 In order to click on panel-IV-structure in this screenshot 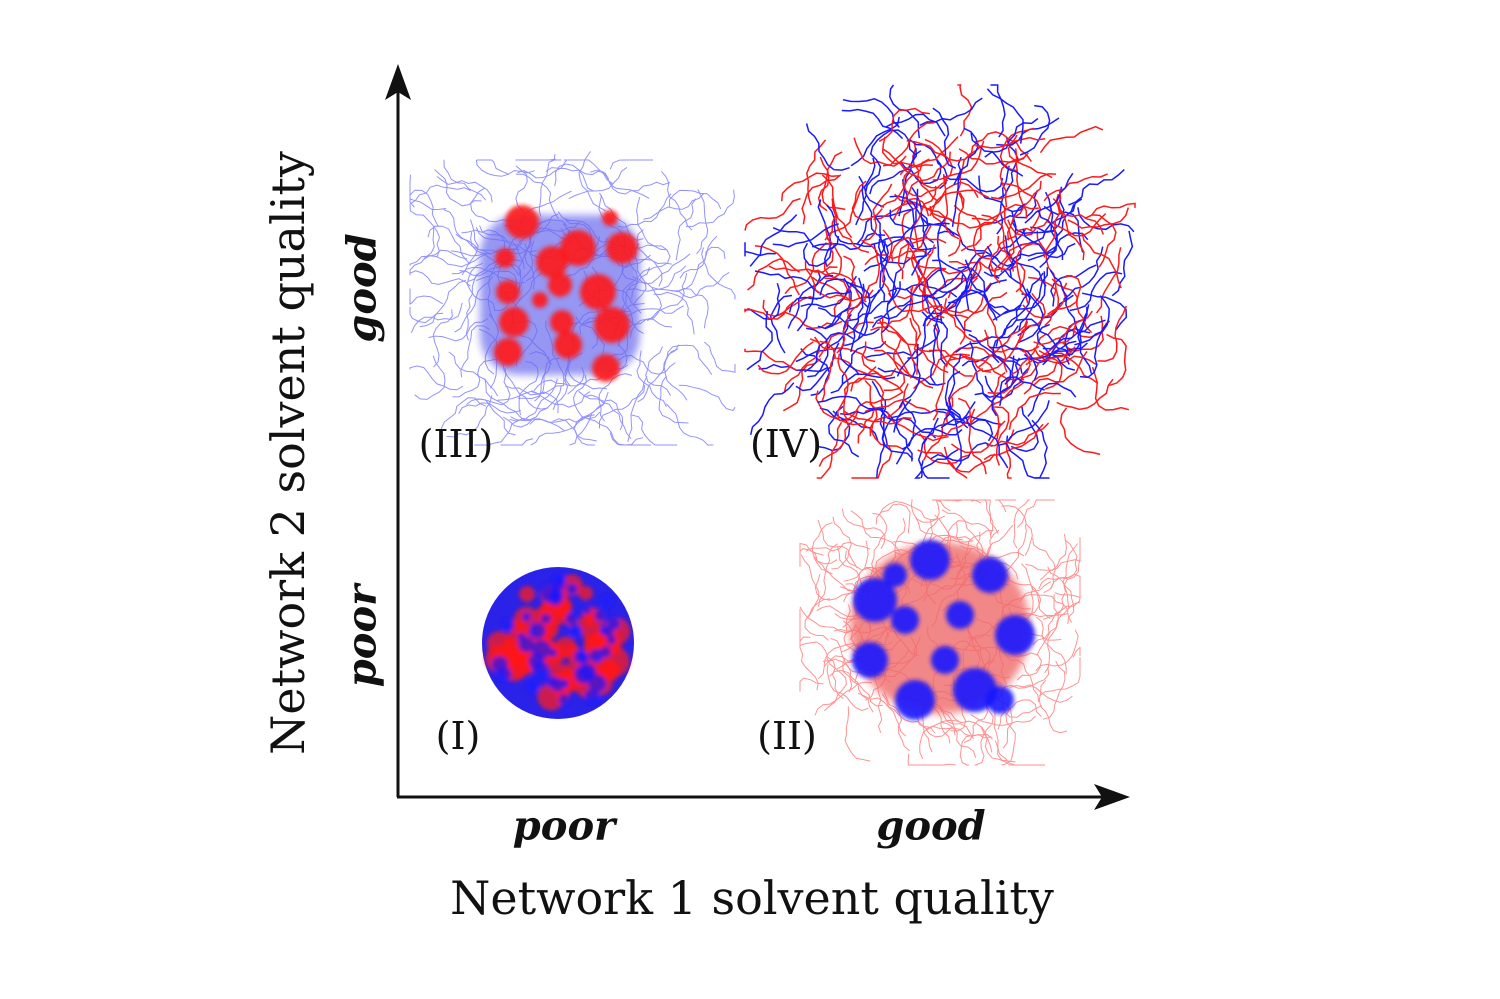, I will do `click(940, 281)`.